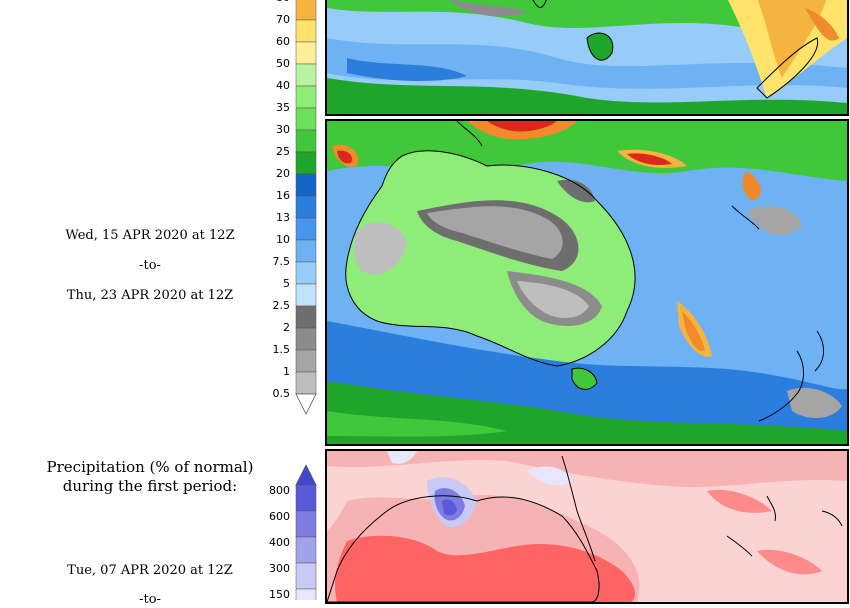 This screenshot has width=850, height=608. Describe the element at coordinates (286, 371) in the screenshot. I see `upper-colorbar-tick-label: 1` at that location.